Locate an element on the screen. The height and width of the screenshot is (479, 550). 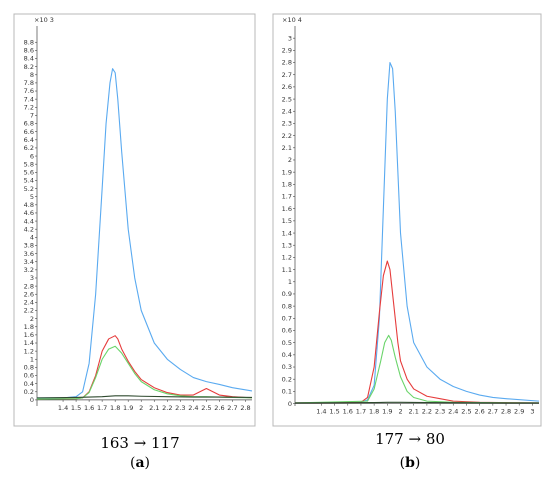
panel-b-xtick-label: 2 is located at coordinates (400, 412).